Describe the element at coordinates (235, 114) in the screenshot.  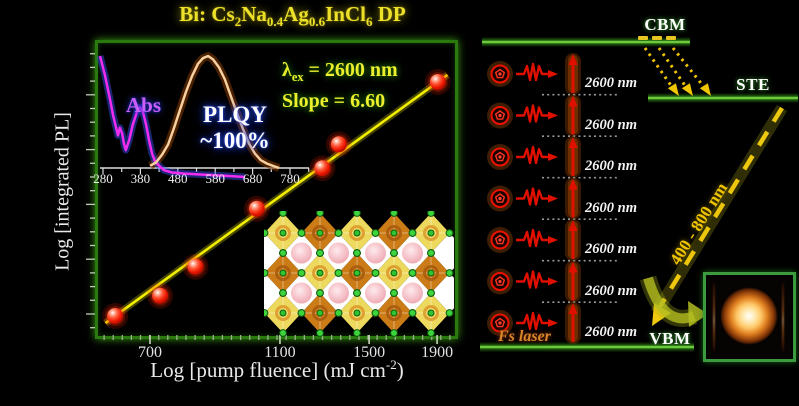
I see `plqy-line1: PLQY` at that location.